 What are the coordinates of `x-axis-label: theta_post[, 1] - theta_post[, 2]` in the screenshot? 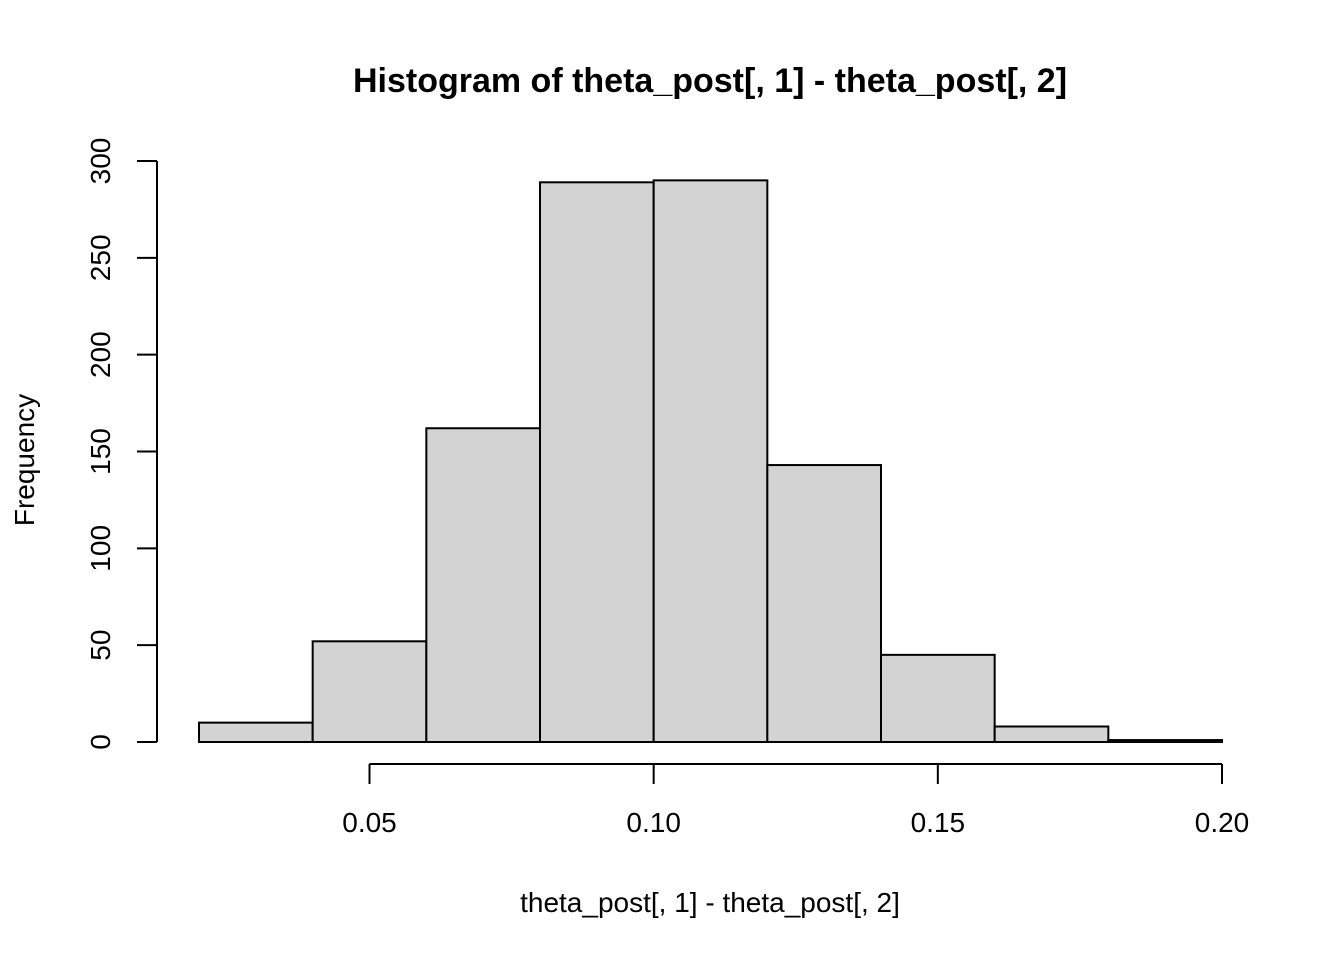 It's located at (710, 902).